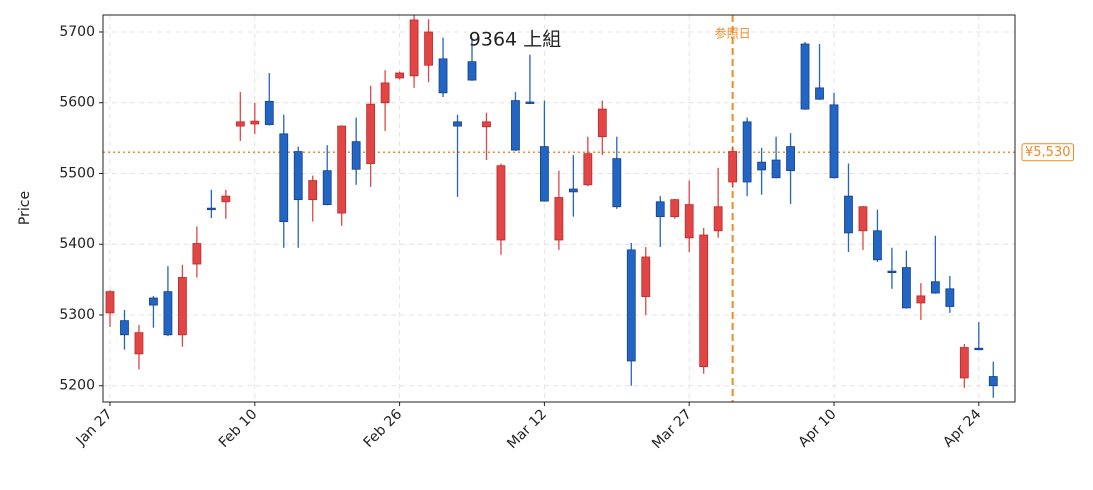 The width and height of the screenshot is (1093, 490). I want to click on x-tick-label: Jan 27, so click(94, 427).